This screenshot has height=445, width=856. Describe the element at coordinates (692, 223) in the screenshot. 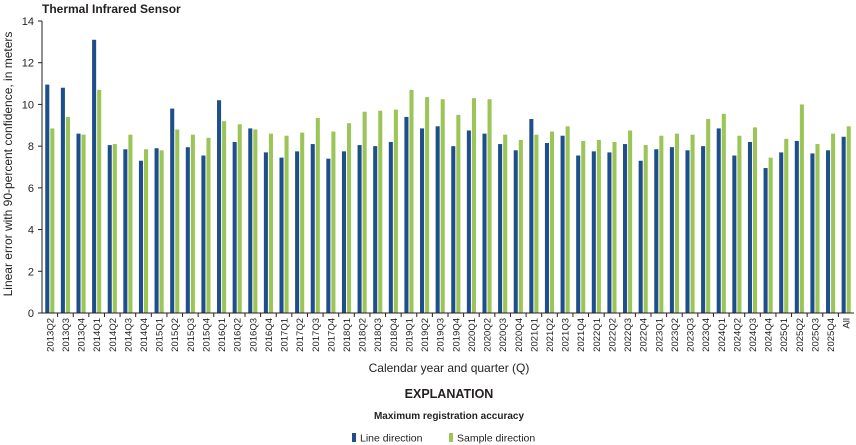

I see `bar-sample-direction-2023Q3` at that location.